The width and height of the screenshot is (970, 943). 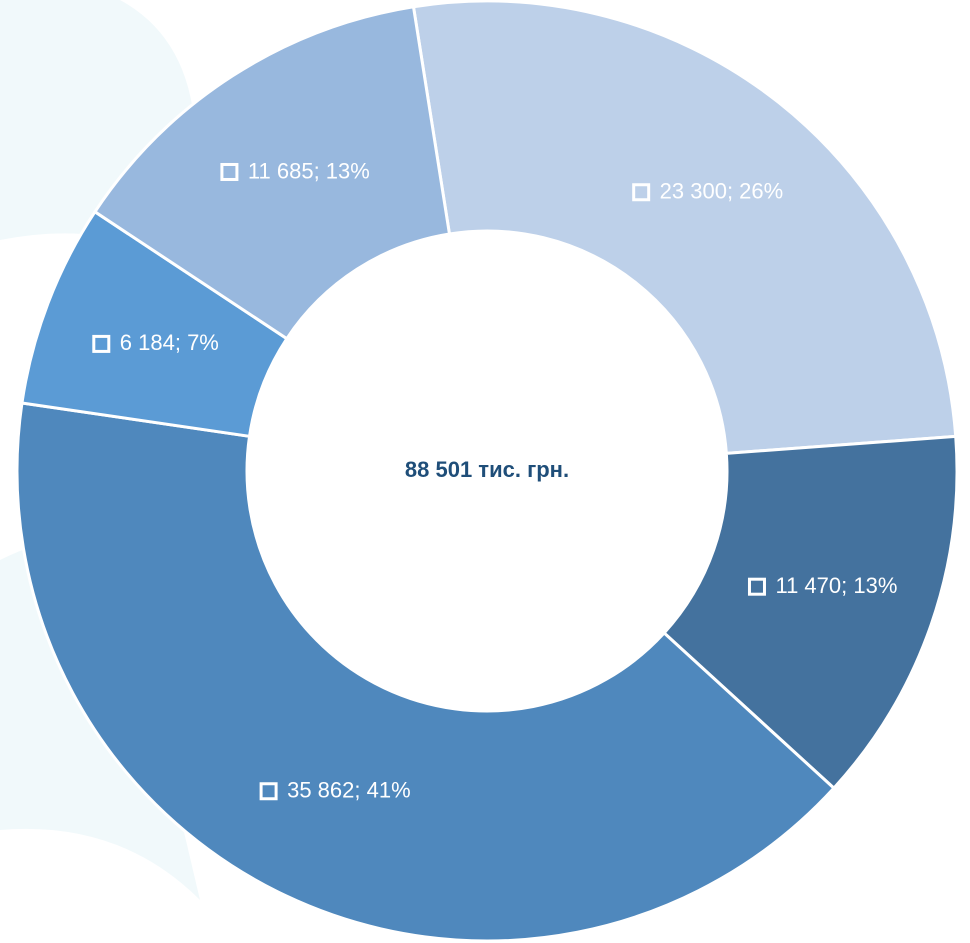 What do you see at coordinates (349, 790) in the screenshot?
I see `data-label: 35 862; 41%` at bounding box center [349, 790].